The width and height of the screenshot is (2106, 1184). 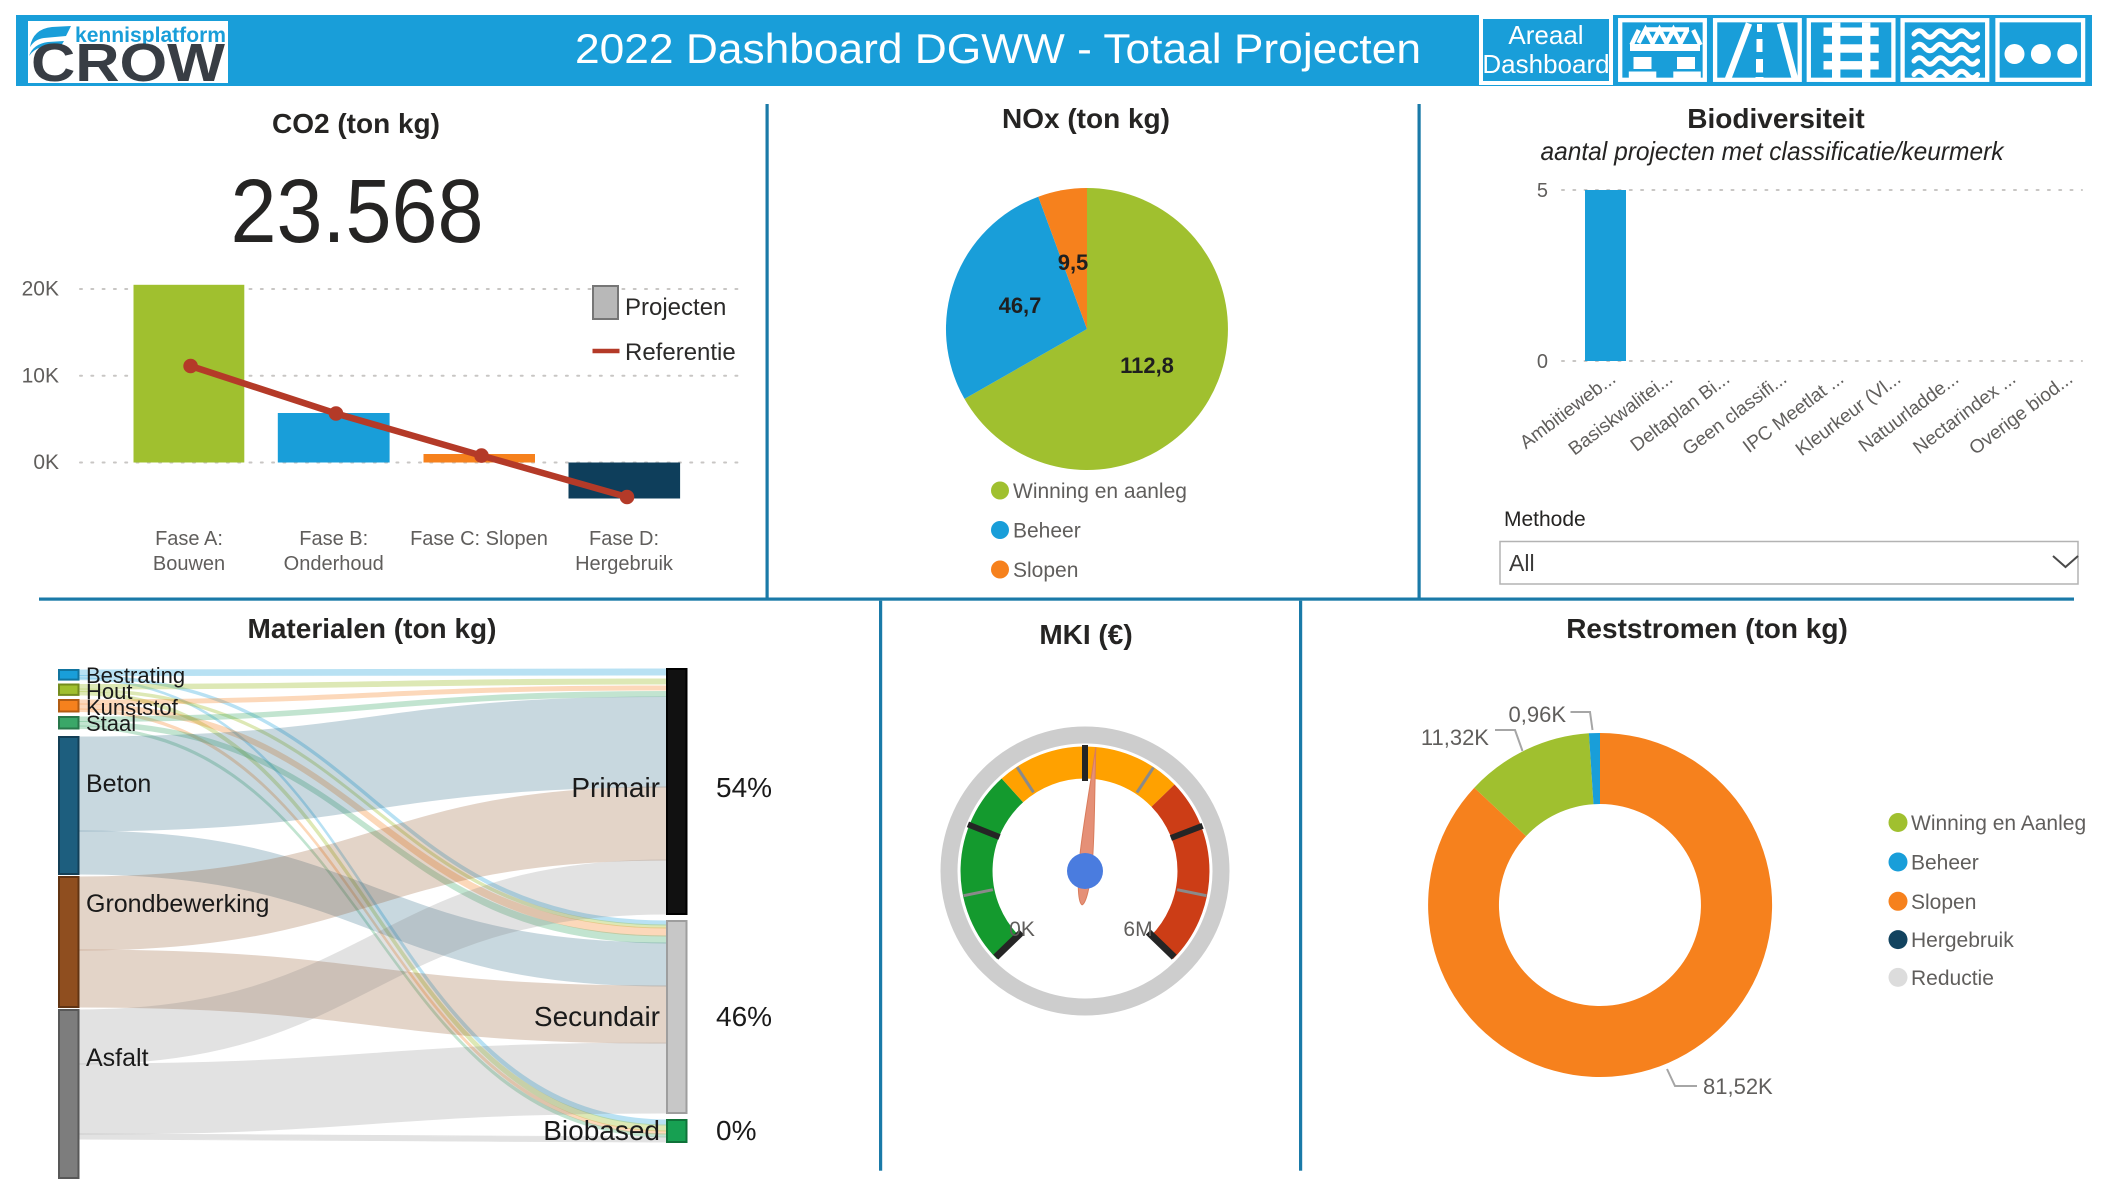 What do you see at coordinates (1542, 362) in the screenshot?
I see `svg-text: 0` at bounding box center [1542, 362].